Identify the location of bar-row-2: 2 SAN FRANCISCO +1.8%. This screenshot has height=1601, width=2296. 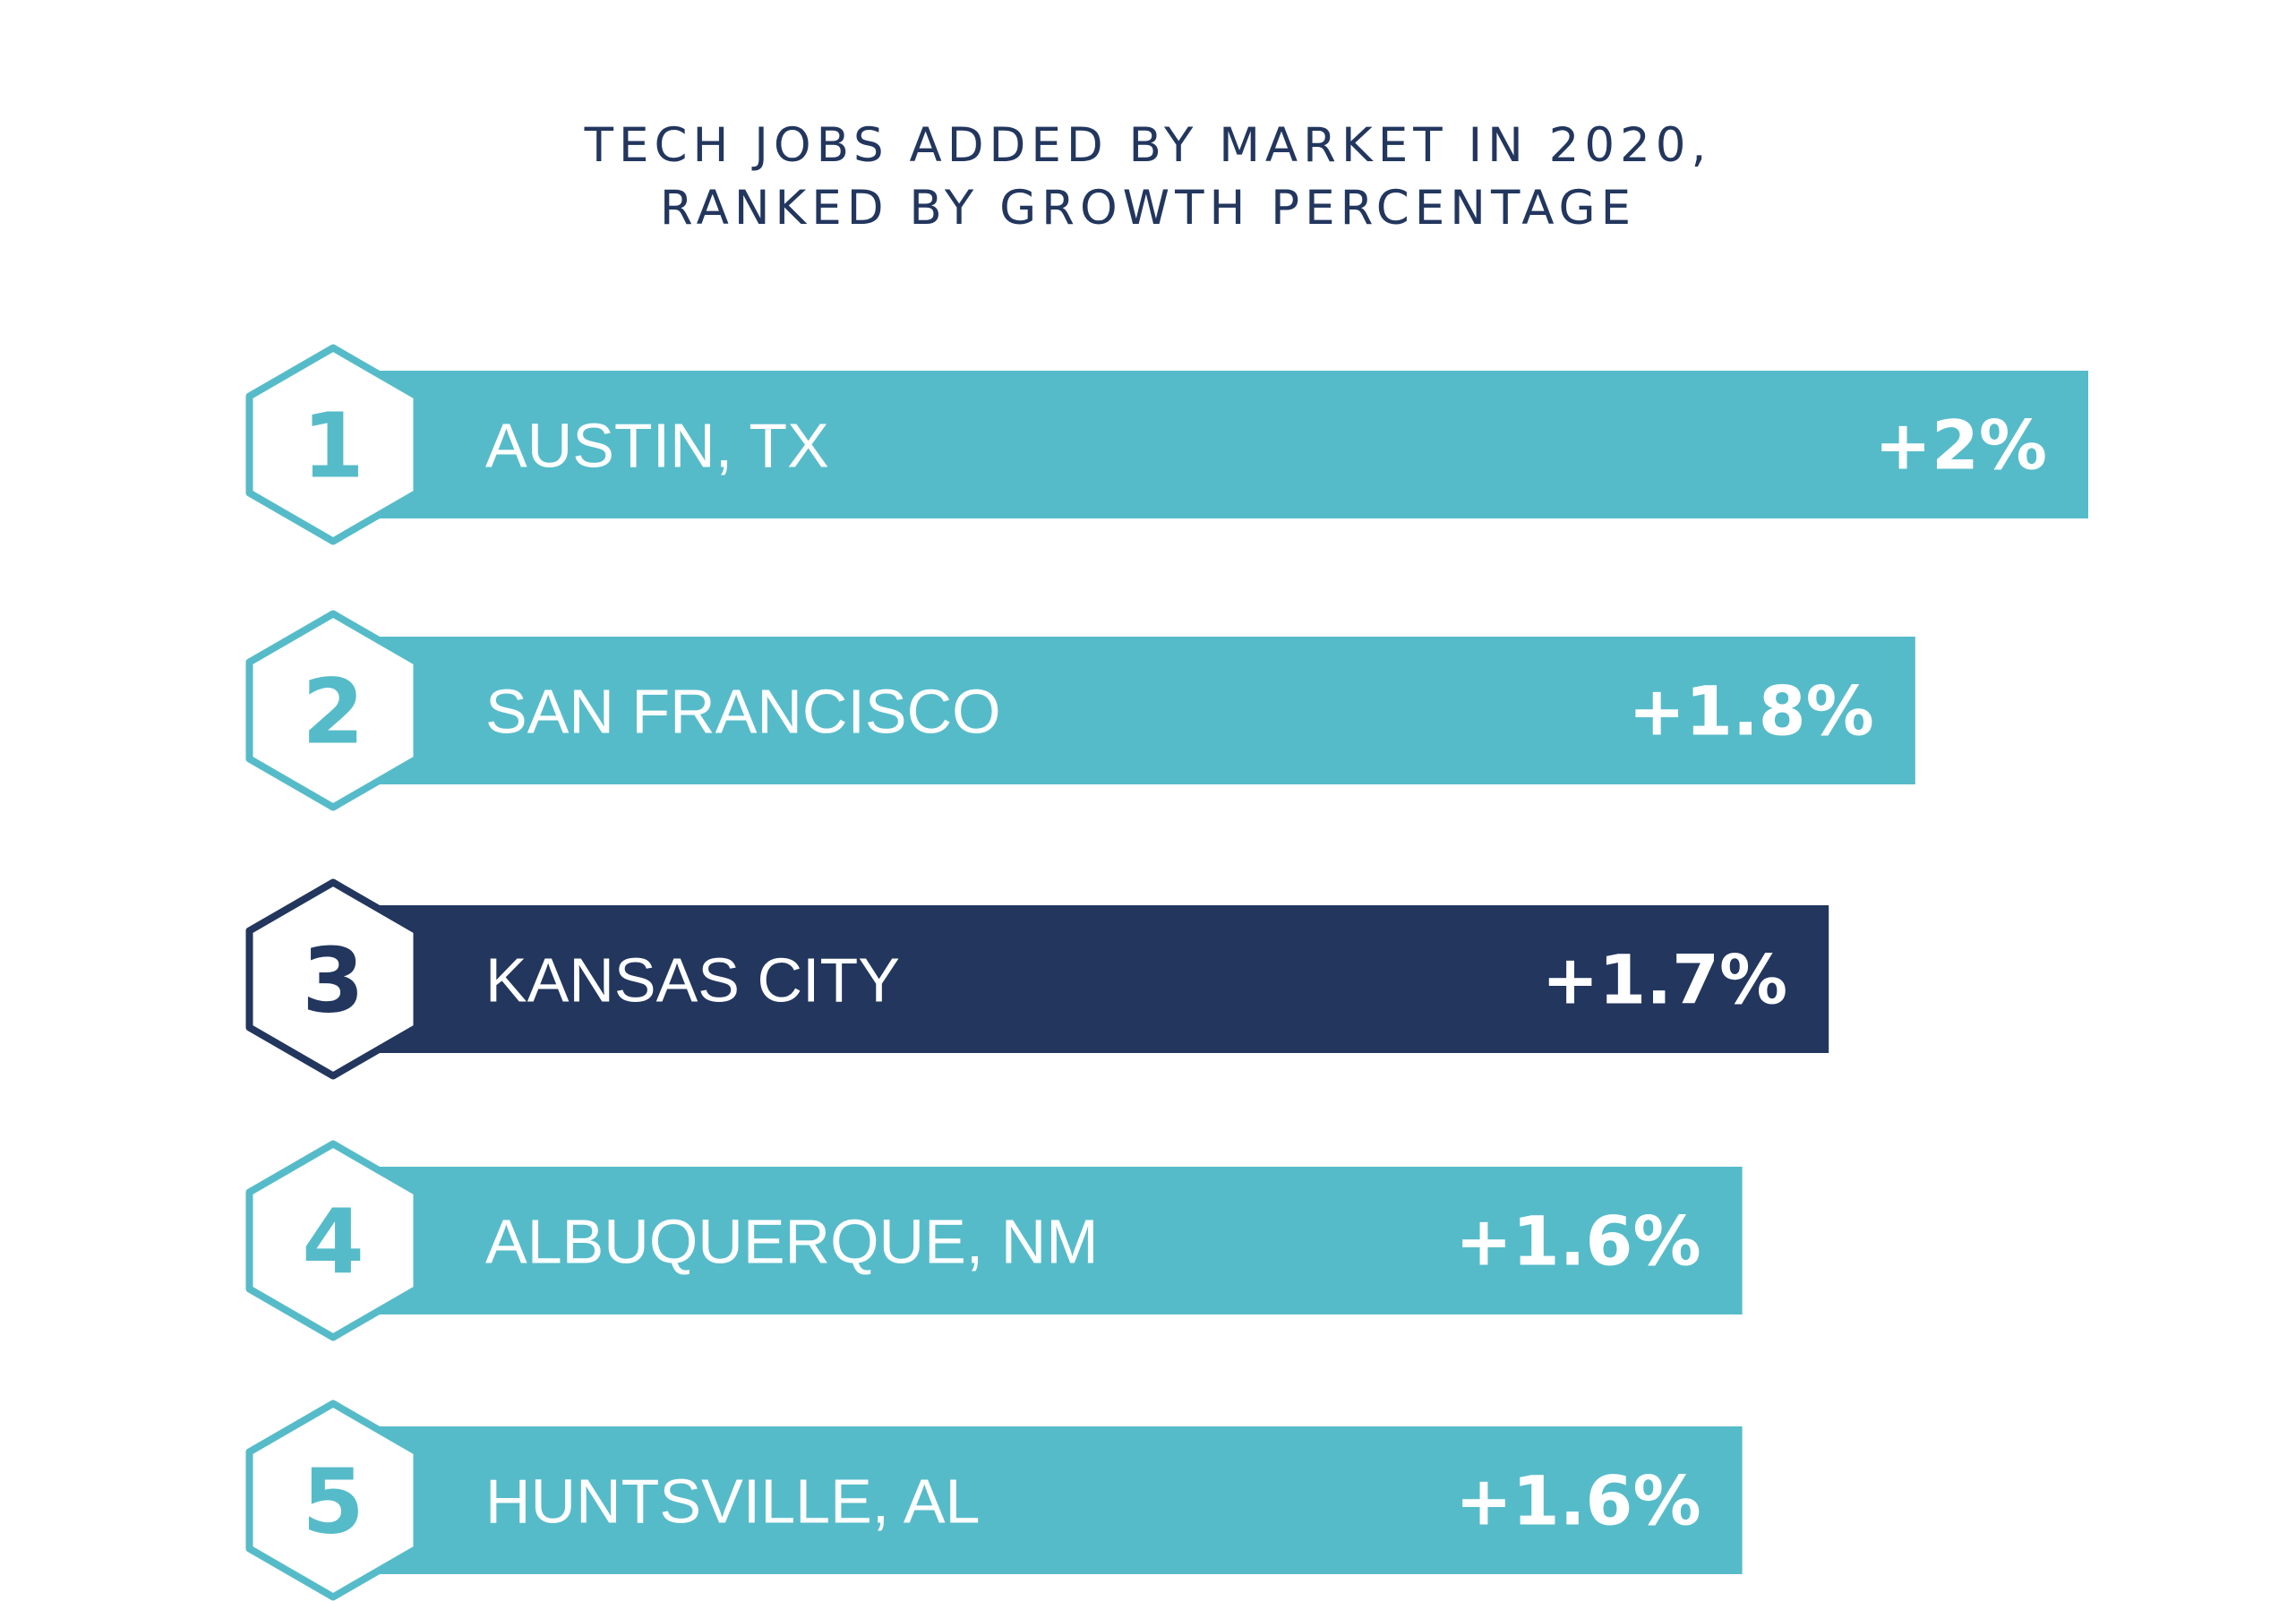
(1080, 710).